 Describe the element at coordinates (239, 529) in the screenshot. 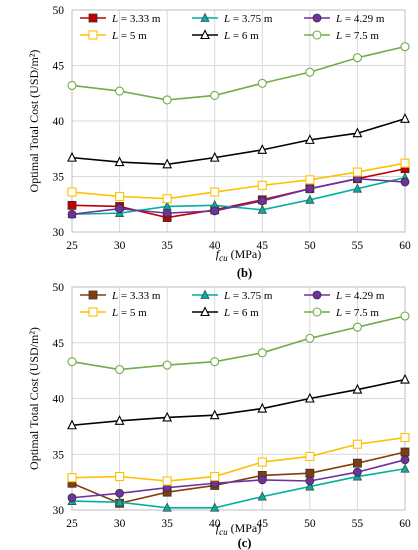

I see `x-axis-label: fcu (MPa)` at that location.